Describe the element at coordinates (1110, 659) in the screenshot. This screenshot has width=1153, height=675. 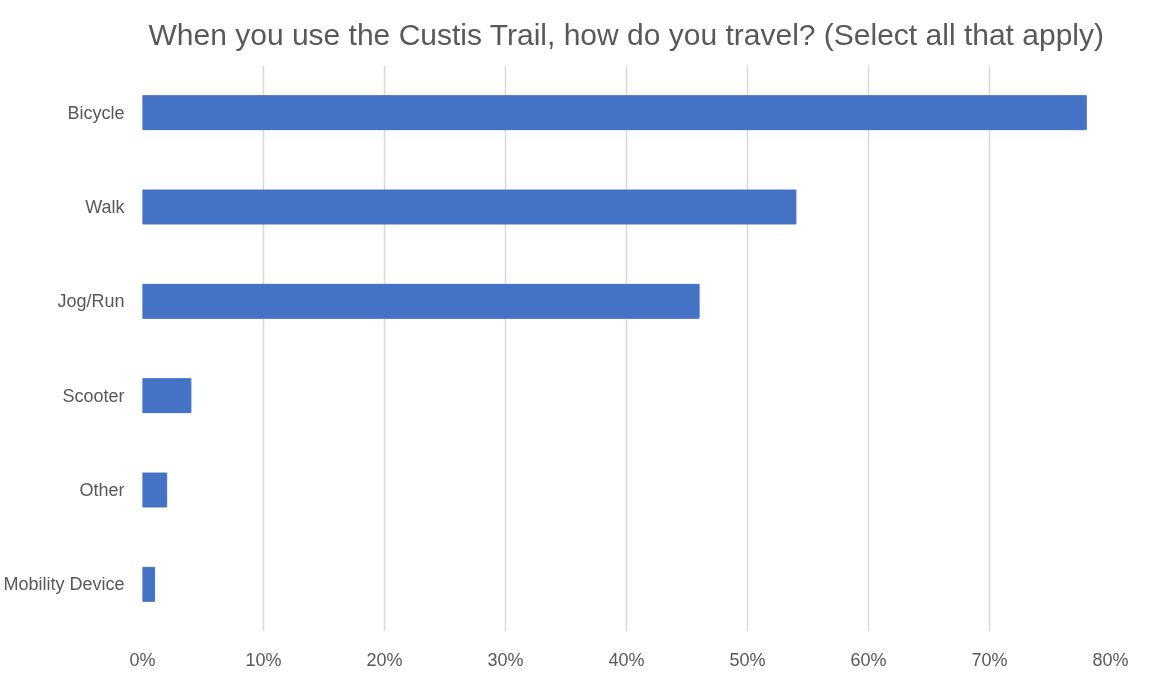
I see `x-tick-label: 80%` at that location.